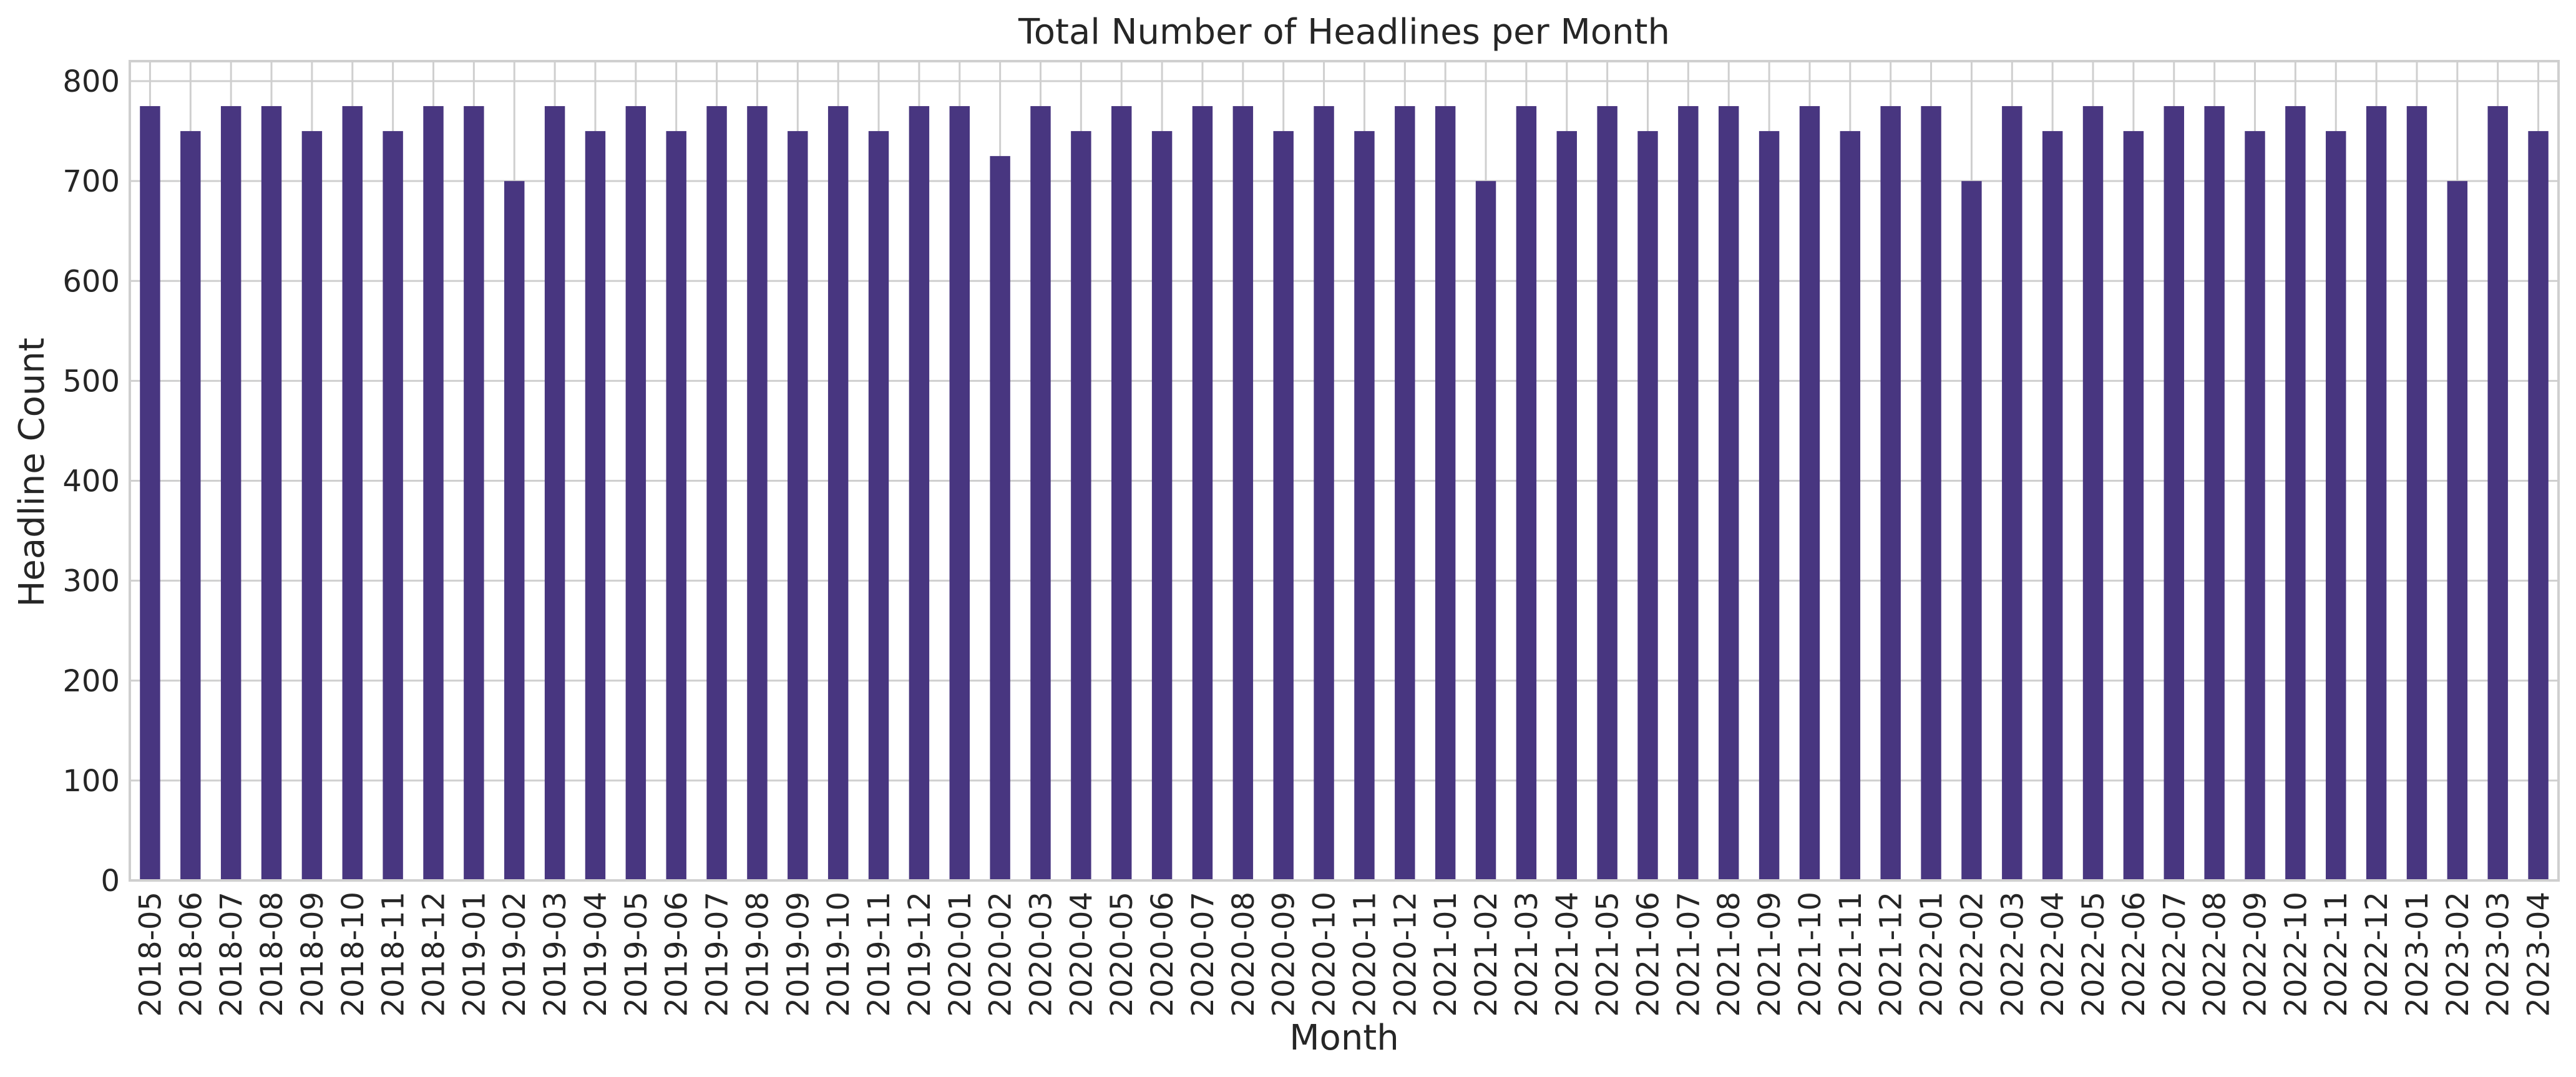  What do you see at coordinates (1971, 954) in the screenshot?
I see `x-tick-label: 2022-02` at bounding box center [1971, 954].